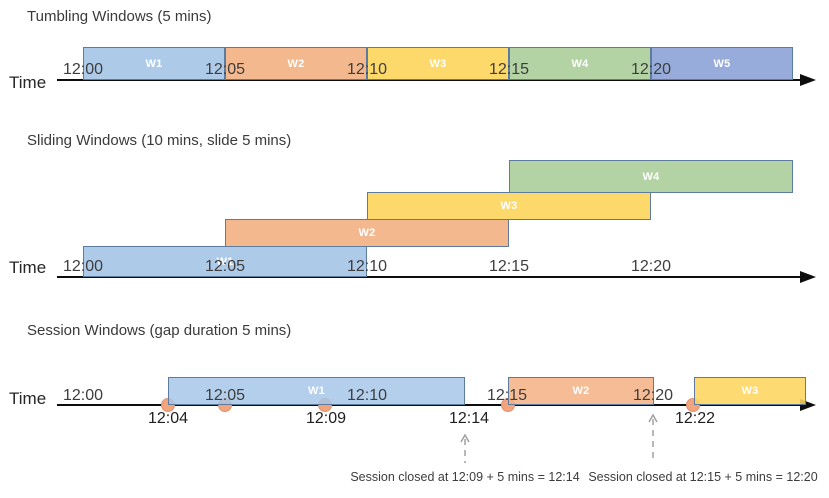 This screenshot has height=498, width=829. Describe the element at coordinates (465, 477) in the screenshot. I see `session-annotation: Session closed at 12:09 + 5 mins = 12:14` at that location.